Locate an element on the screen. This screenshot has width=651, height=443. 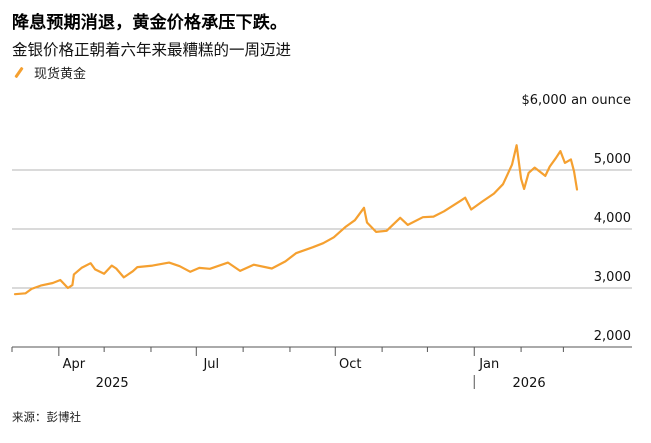
x-tick-label: Apr is located at coordinates (74, 364).